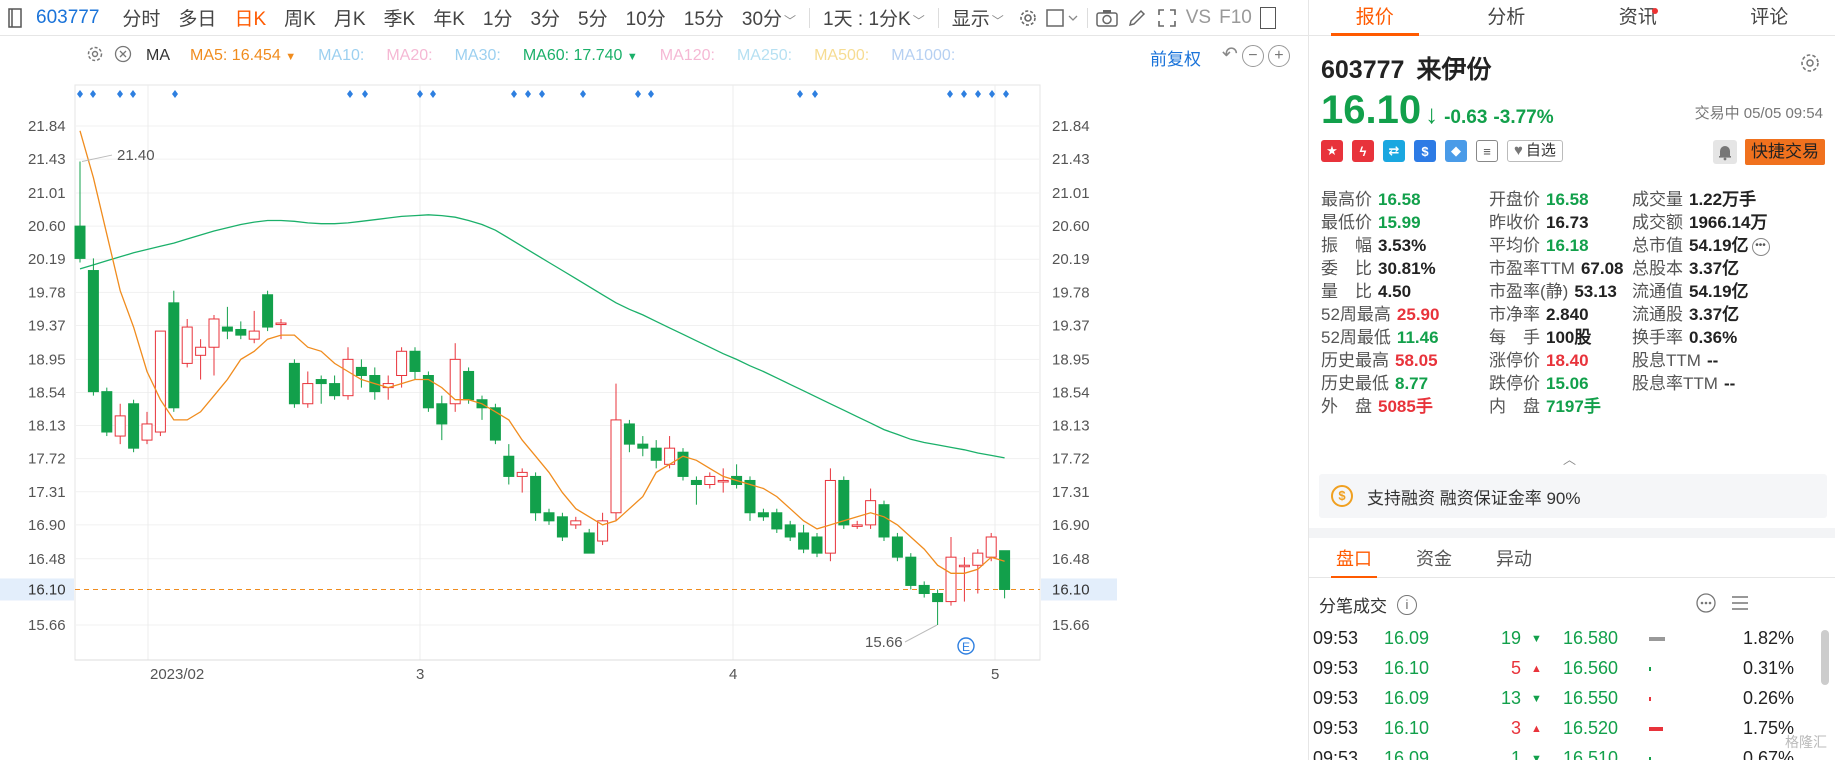 The width and height of the screenshot is (1835, 760). I want to click on period-1min: 1分, so click(497, 19).